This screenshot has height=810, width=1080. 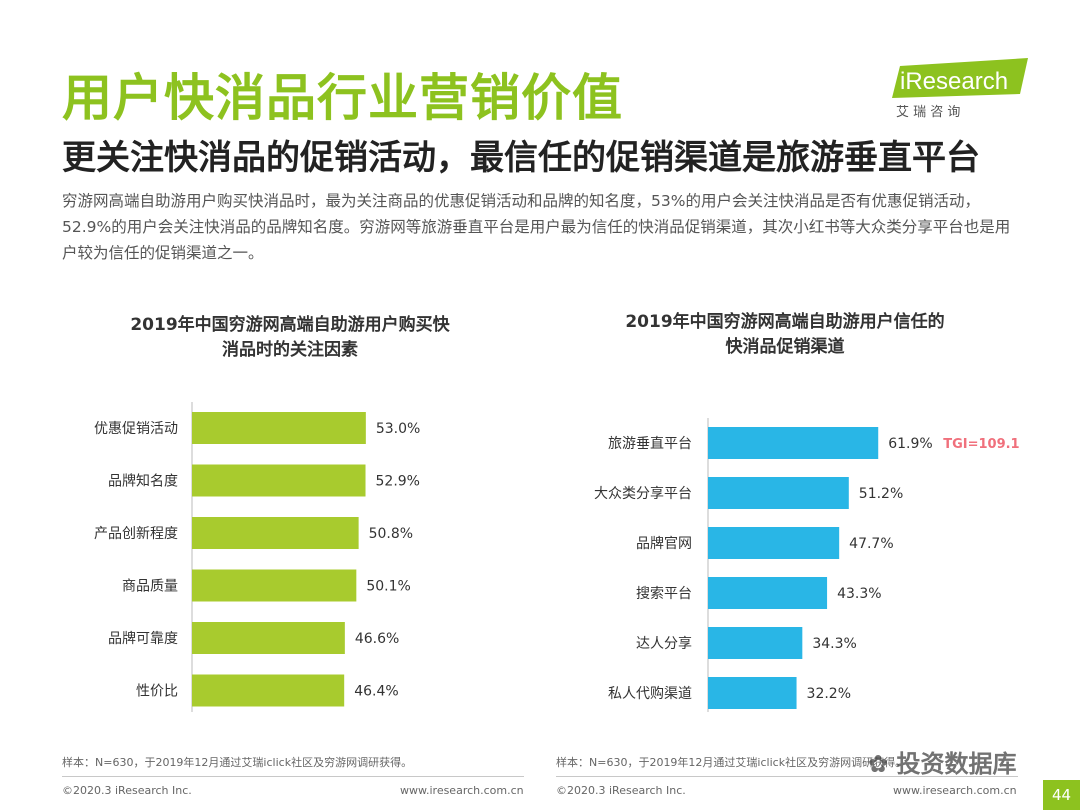 I want to click on iresearch-logo: iResearch 艾 瑞 咨 询, so click(x=960, y=89).